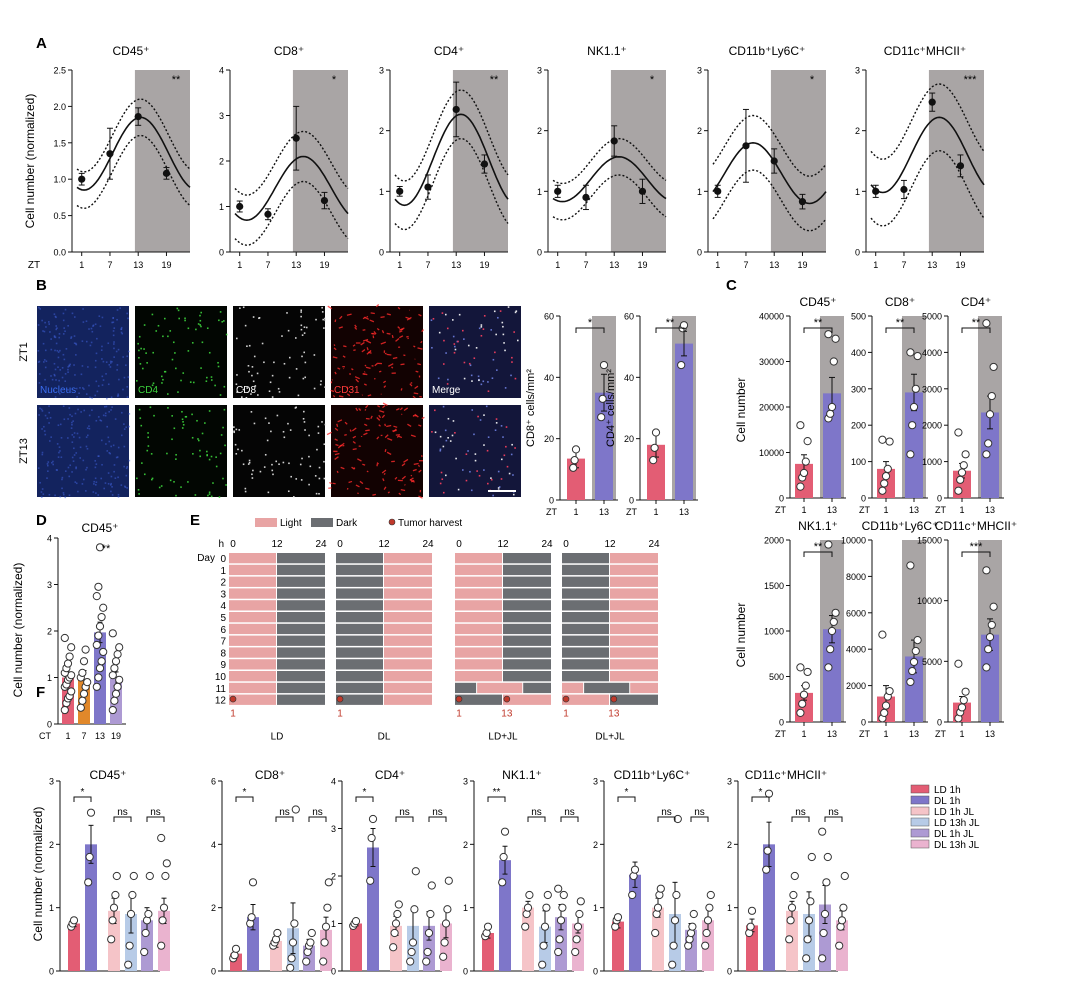 Image resolution: width=1080 pixels, height=1003 pixels. What do you see at coordinates (771, 362) in the screenshot?
I see `y-tick-label: 30000` at bounding box center [771, 362].